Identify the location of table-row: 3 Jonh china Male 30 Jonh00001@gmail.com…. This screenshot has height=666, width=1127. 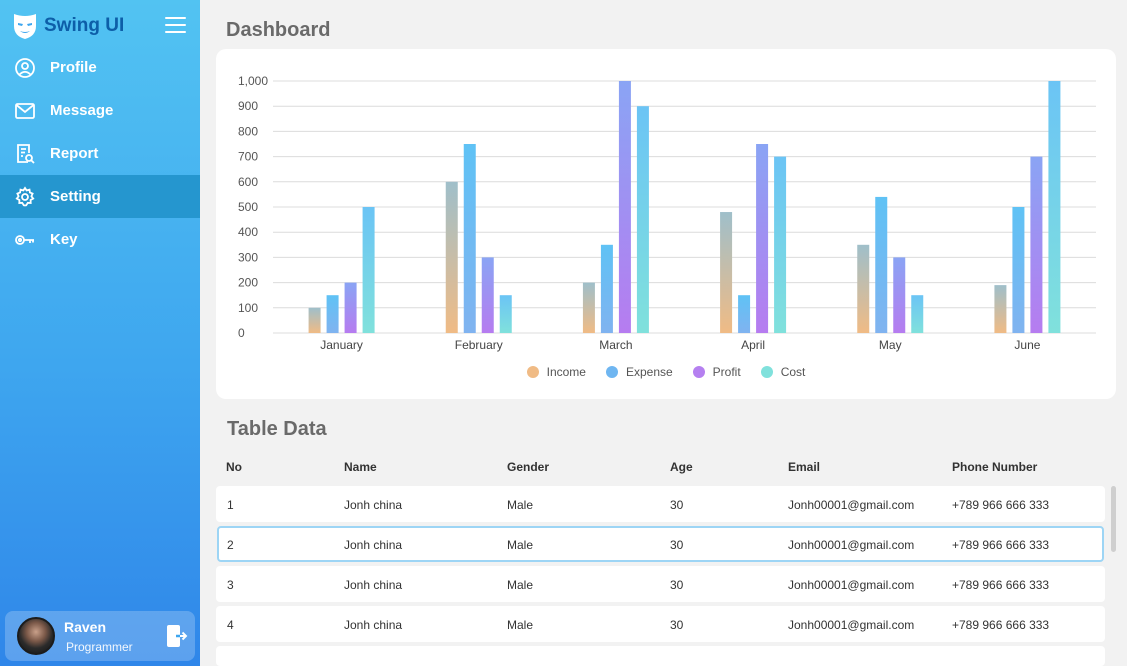
(660, 584).